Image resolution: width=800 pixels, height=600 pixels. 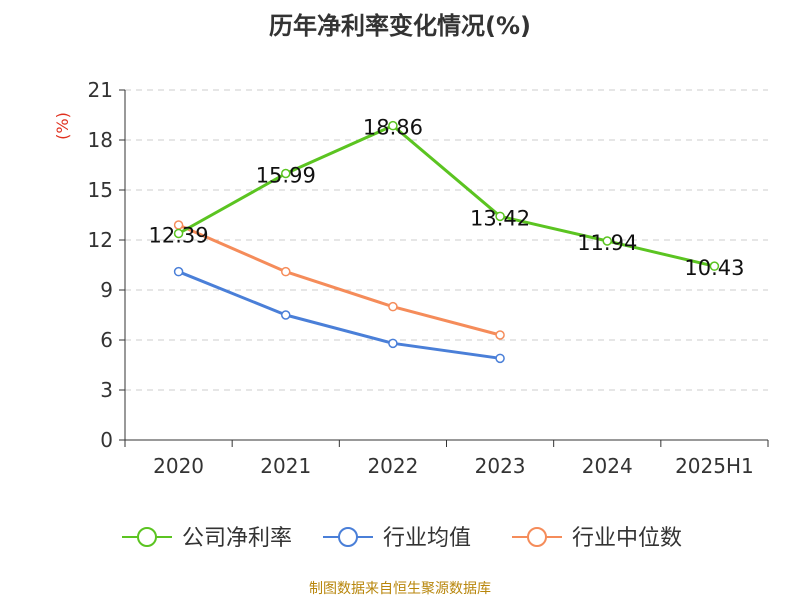 What do you see at coordinates (400, 26) in the screenshot?
I see `chart-title: 历年净利率变化情况(%)` at bounding box center [400, 26].